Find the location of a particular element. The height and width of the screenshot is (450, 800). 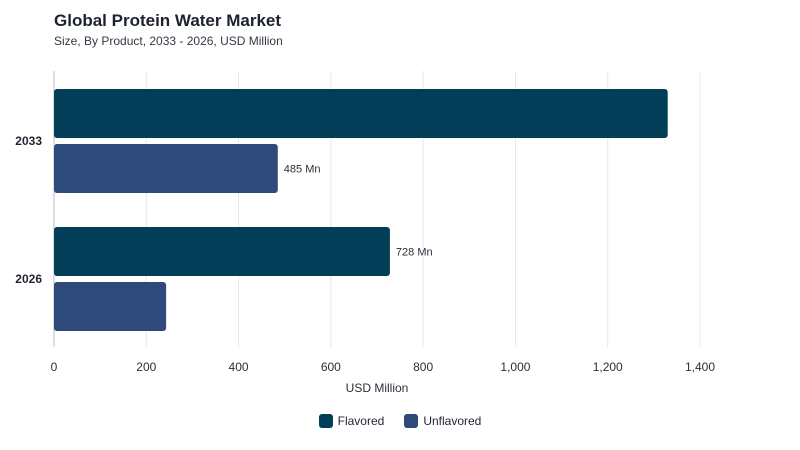

legend: Flavored Unflavored is located at coordinates (400, 421).